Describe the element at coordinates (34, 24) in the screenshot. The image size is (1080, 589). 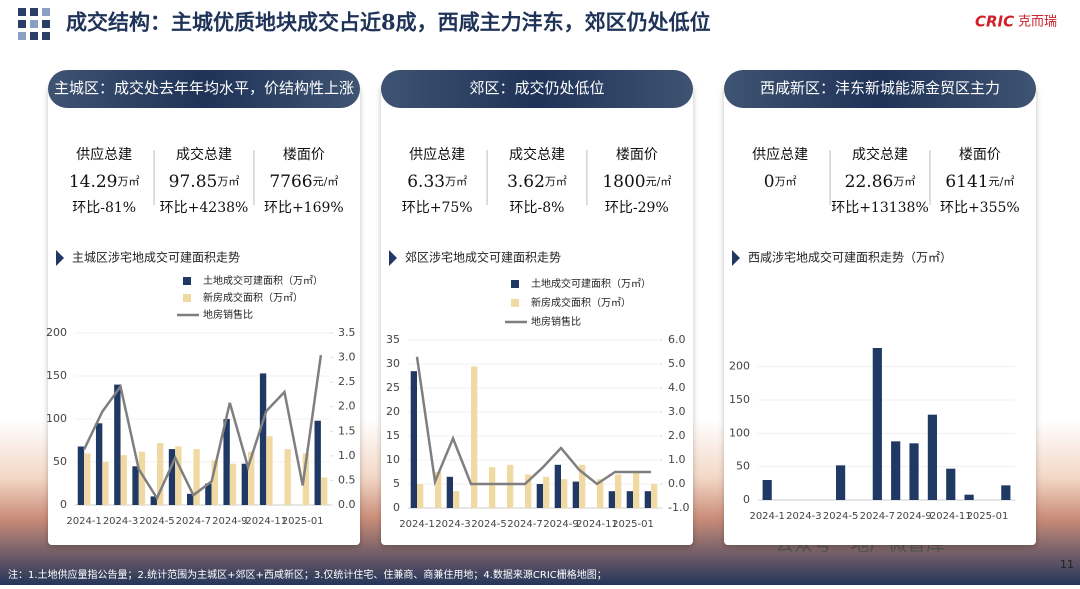
I see `logo-grid` at that location.